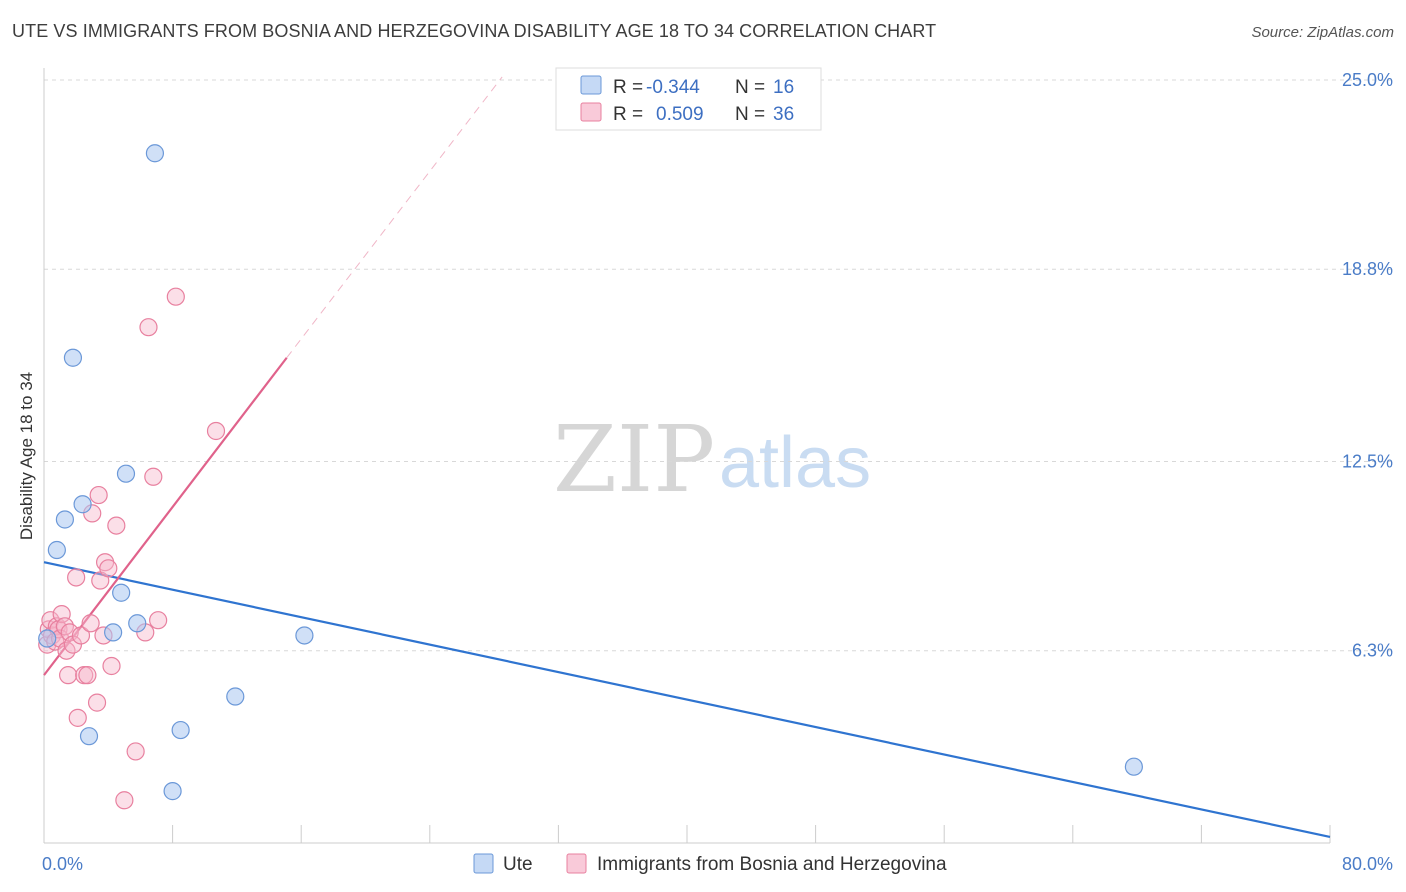 Image resolution: width=1406 pixels, height=892 pixels. What do you see at coordinates (165, 516) in the screenshot?
I see `trend-line-bosnia` at bounding box center [165, 516].